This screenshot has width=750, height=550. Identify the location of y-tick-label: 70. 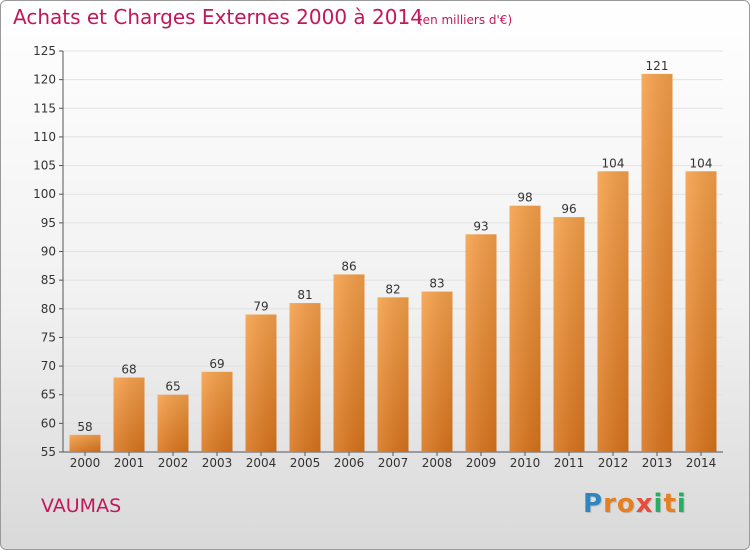
(48, 366).